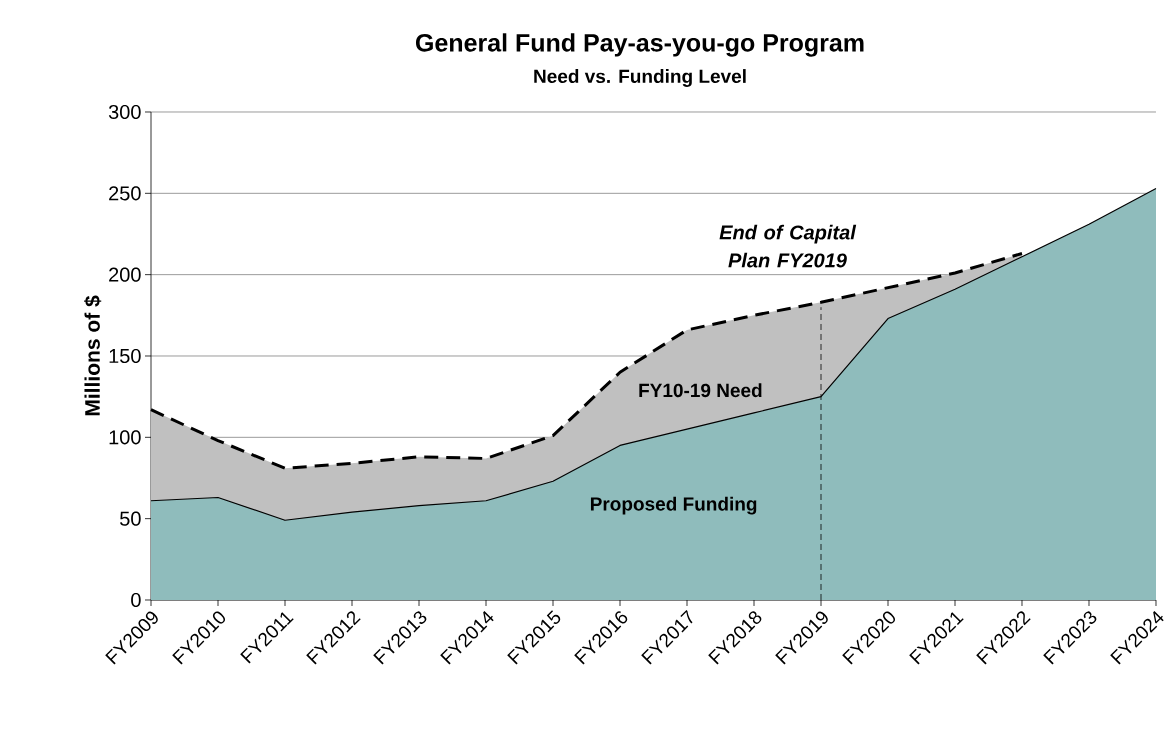 The image size is (1171, 730). What do you see at coordinates (93, 355) in the screenshot?
I see `y-axis-title: Millions of $` at bounding box center [93, 355].